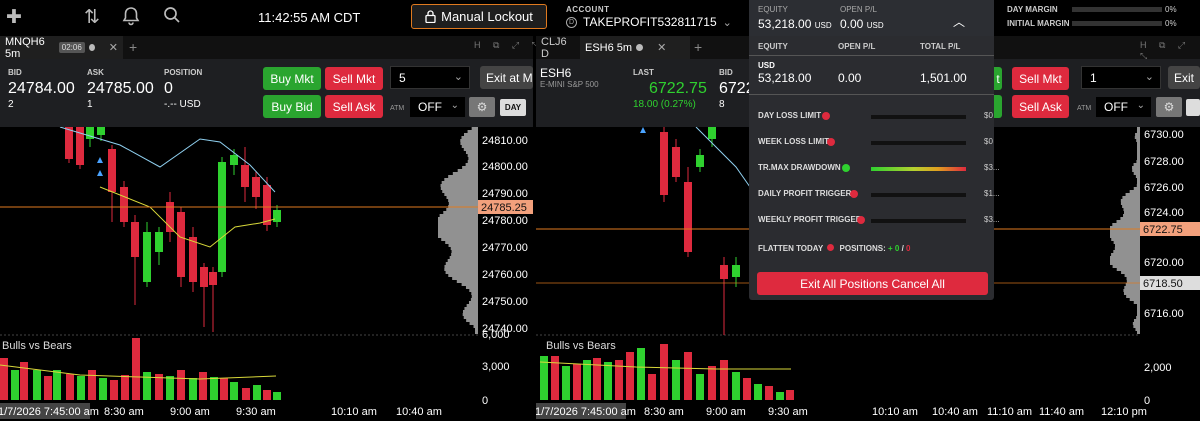  I want to click on price-axis-label: 24740.00, so click(505, 329).